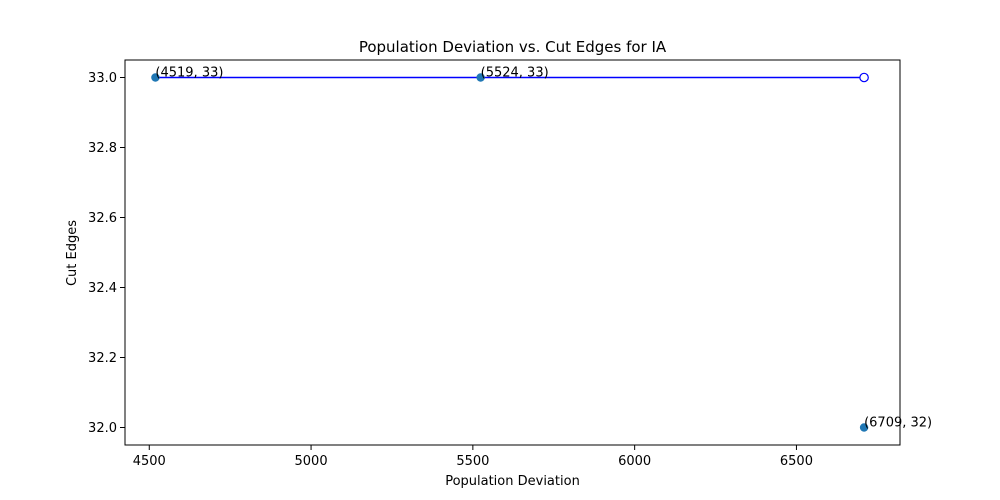 The height and width of the screenshot is (500, 1000). What do you see at coordinates (102, 218) in the screenshot?
I see `y-tick-label: 32.6` at bounding box center [102, 218].